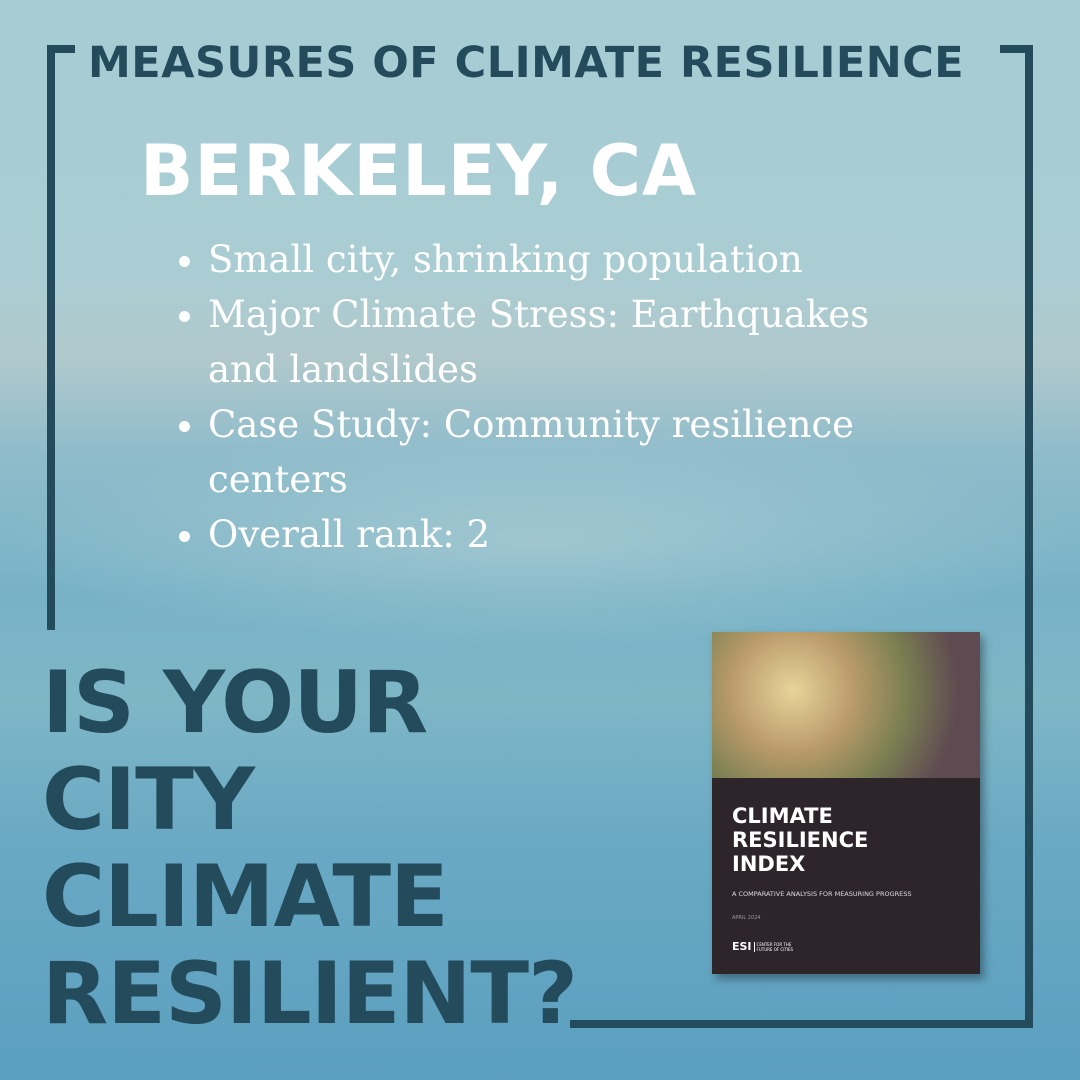 The width and height of the screenshot is (1080, 1080). What do you see at coordinates (769, 864) in the screenshot?
I see `cover-title-line: INDEX` at bounding box center [769, 864].